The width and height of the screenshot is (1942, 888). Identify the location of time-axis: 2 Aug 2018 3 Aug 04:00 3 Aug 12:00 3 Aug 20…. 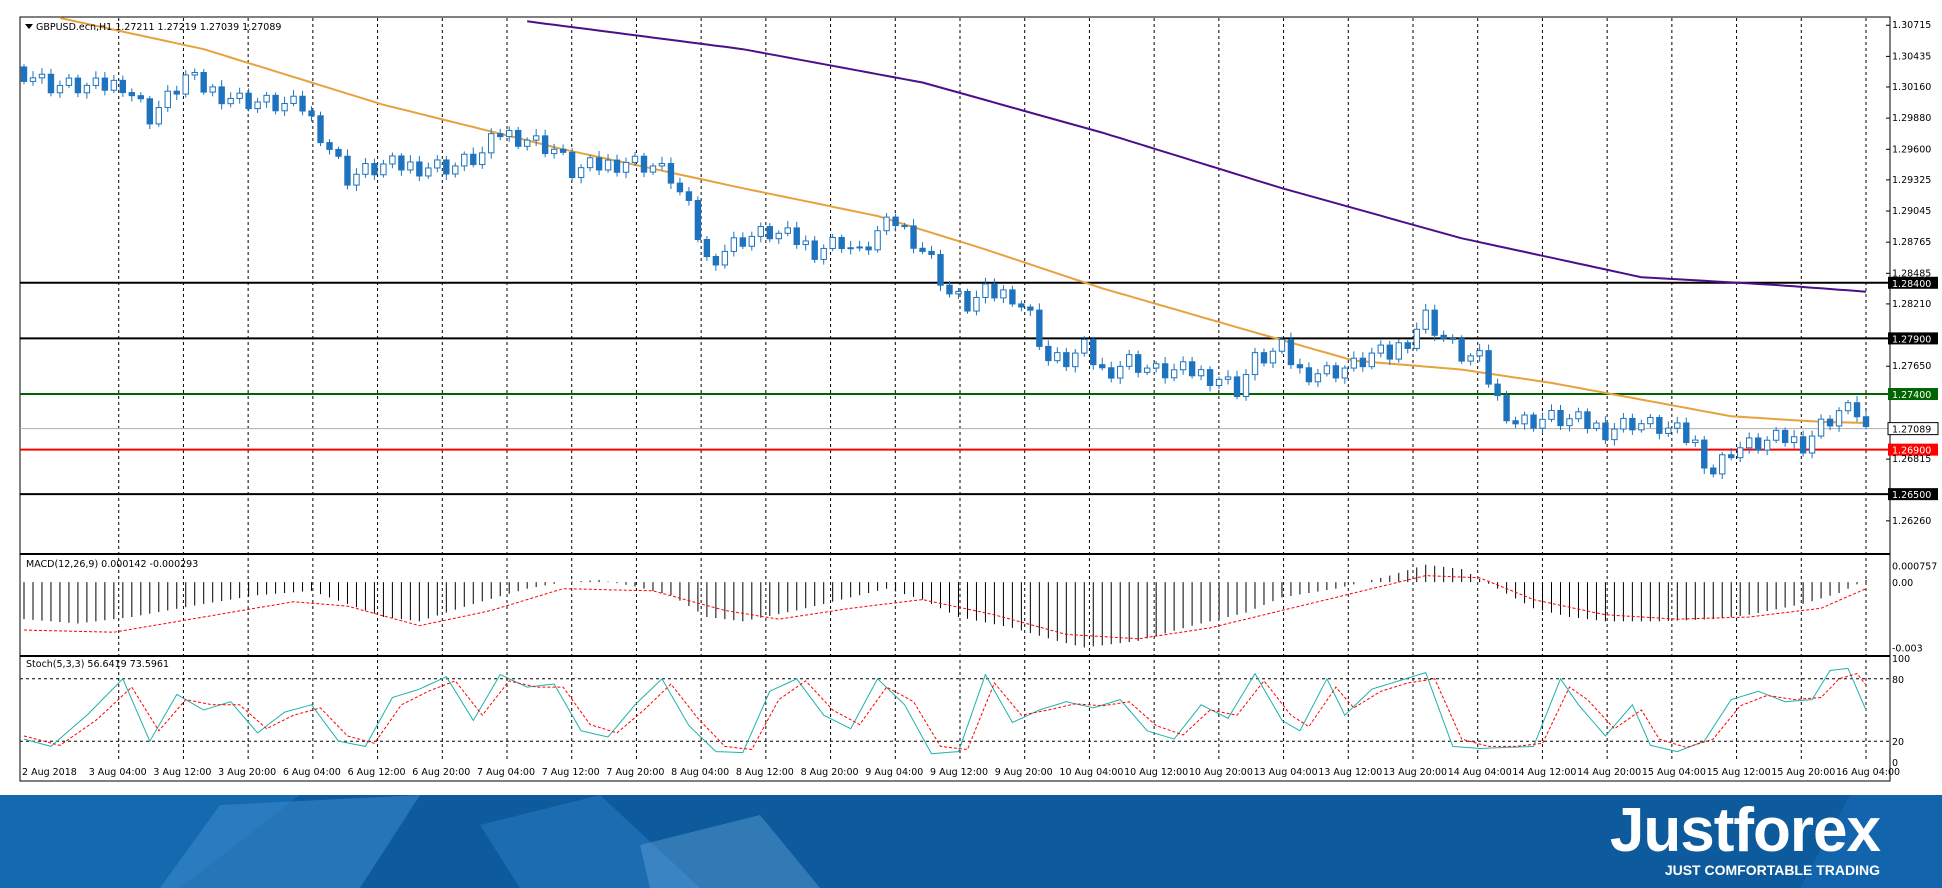
(961, 772).